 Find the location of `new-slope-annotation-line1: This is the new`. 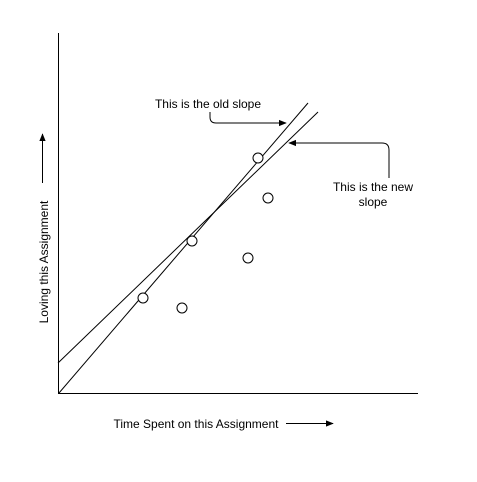

new-slope-annotation-line1: This is the new is located at coordinates (373, 187).